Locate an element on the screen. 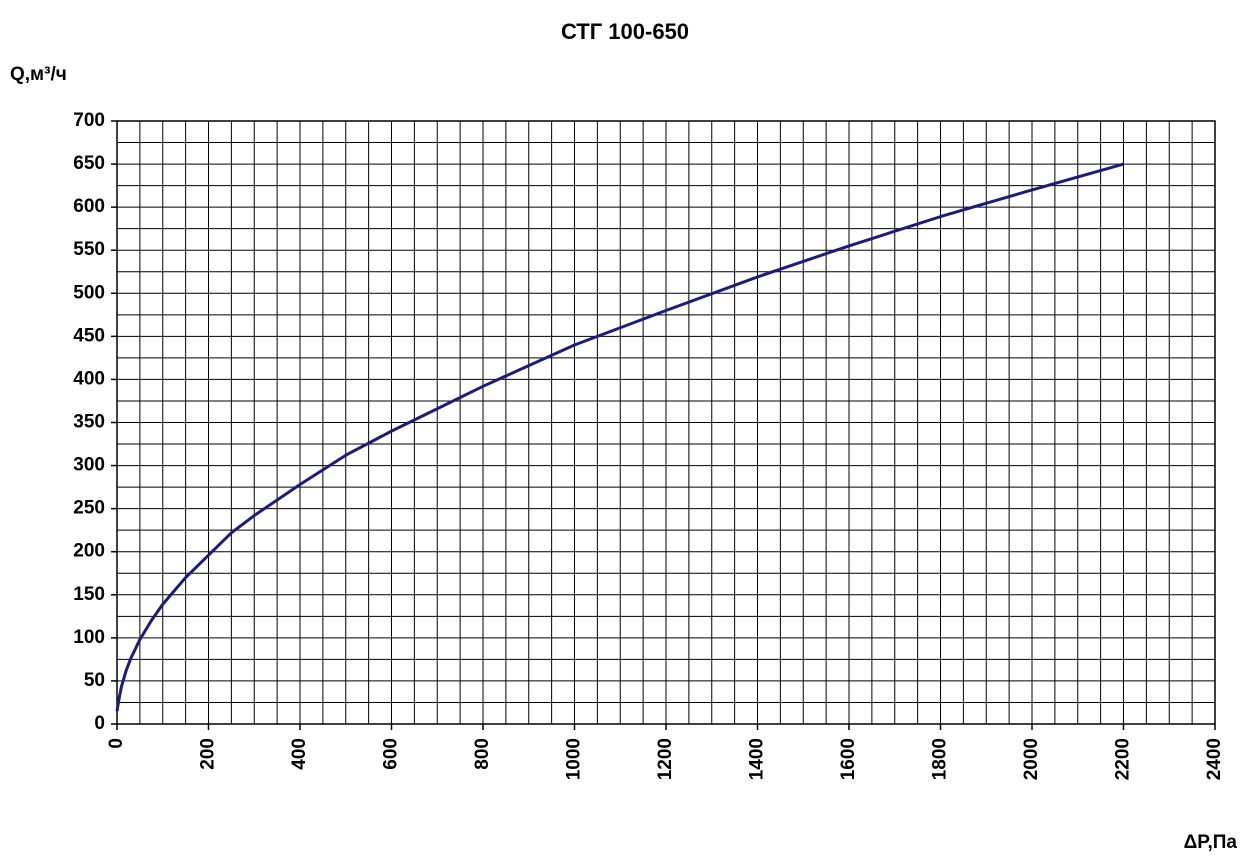 This screenshot has height=859, width=1242. y-tick-label: 400 is located at coordinates (89, 378).